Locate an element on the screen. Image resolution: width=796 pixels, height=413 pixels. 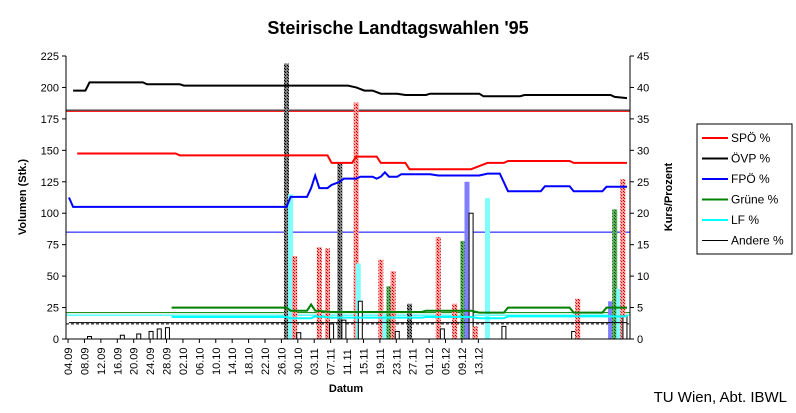
left-tick-label: 100 is located at coordinates (50, 214).